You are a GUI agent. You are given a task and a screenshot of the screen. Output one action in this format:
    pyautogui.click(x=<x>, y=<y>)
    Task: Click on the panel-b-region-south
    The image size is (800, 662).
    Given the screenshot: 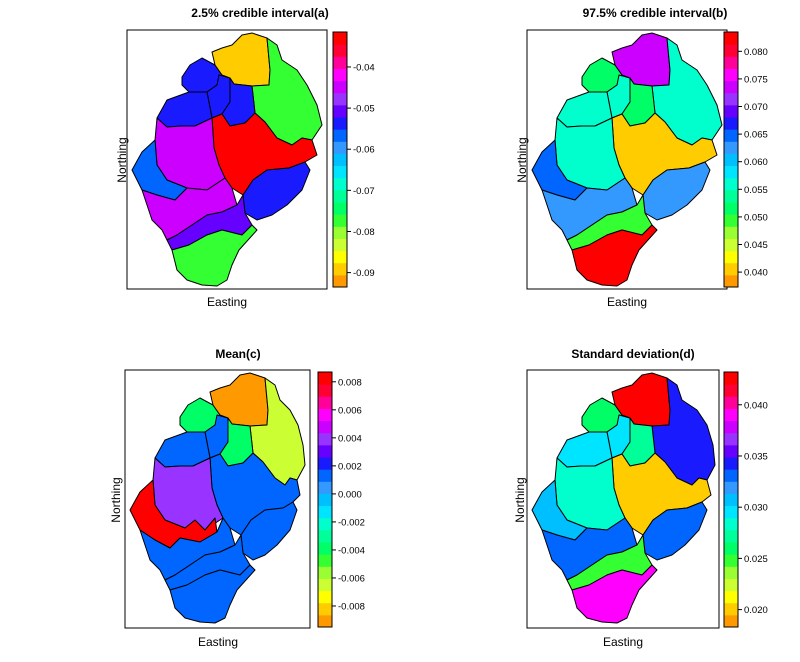 What is the action you would take?
    pyautogui.click(x=614, y=255)
    